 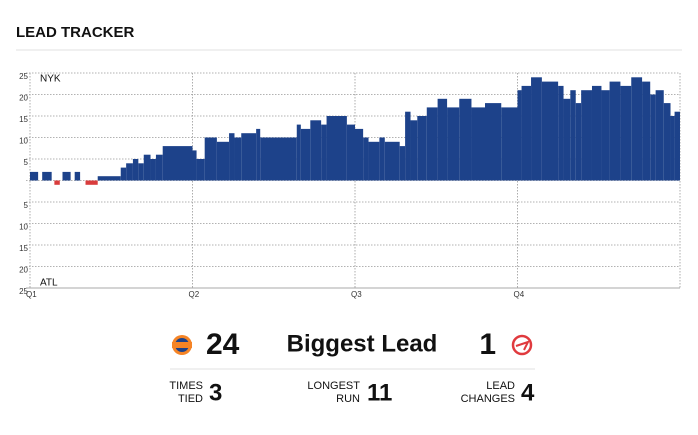 I want to click on stat-value: 11, so click(x=379, y=392).